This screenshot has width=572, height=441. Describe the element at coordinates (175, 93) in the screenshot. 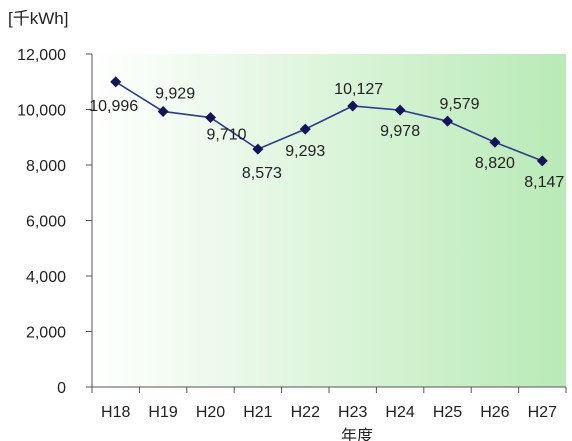

I see `data-label: 9,929` at that location.